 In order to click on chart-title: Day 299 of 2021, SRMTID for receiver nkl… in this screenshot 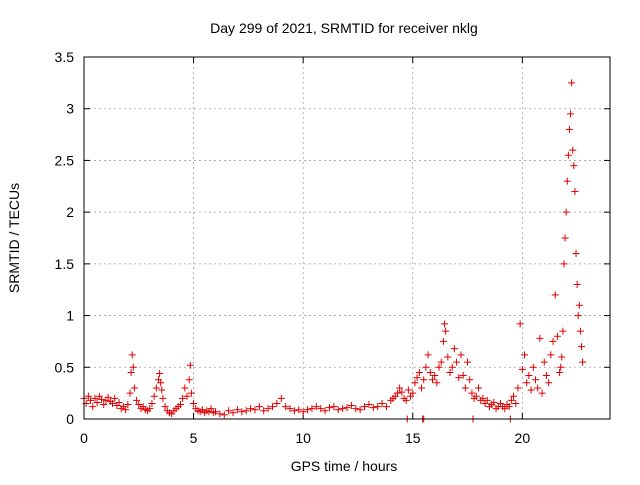, I will do `click(344, 28)`.